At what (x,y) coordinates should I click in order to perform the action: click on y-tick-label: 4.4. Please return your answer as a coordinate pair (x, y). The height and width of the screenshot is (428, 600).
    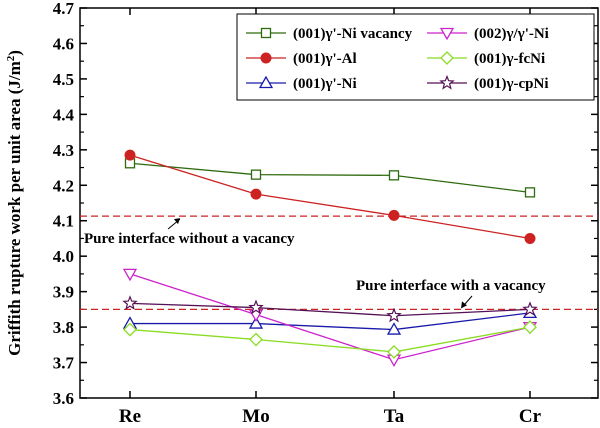
    Looking at the image, I should click on (64, 114).